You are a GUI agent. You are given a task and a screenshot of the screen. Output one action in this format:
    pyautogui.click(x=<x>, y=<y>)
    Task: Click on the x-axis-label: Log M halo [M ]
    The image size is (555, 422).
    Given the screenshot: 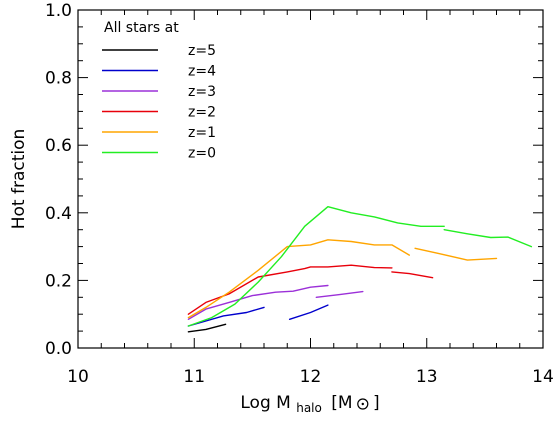 What is the action you would take?
    pyautogui.click(x=309, y=405)
    